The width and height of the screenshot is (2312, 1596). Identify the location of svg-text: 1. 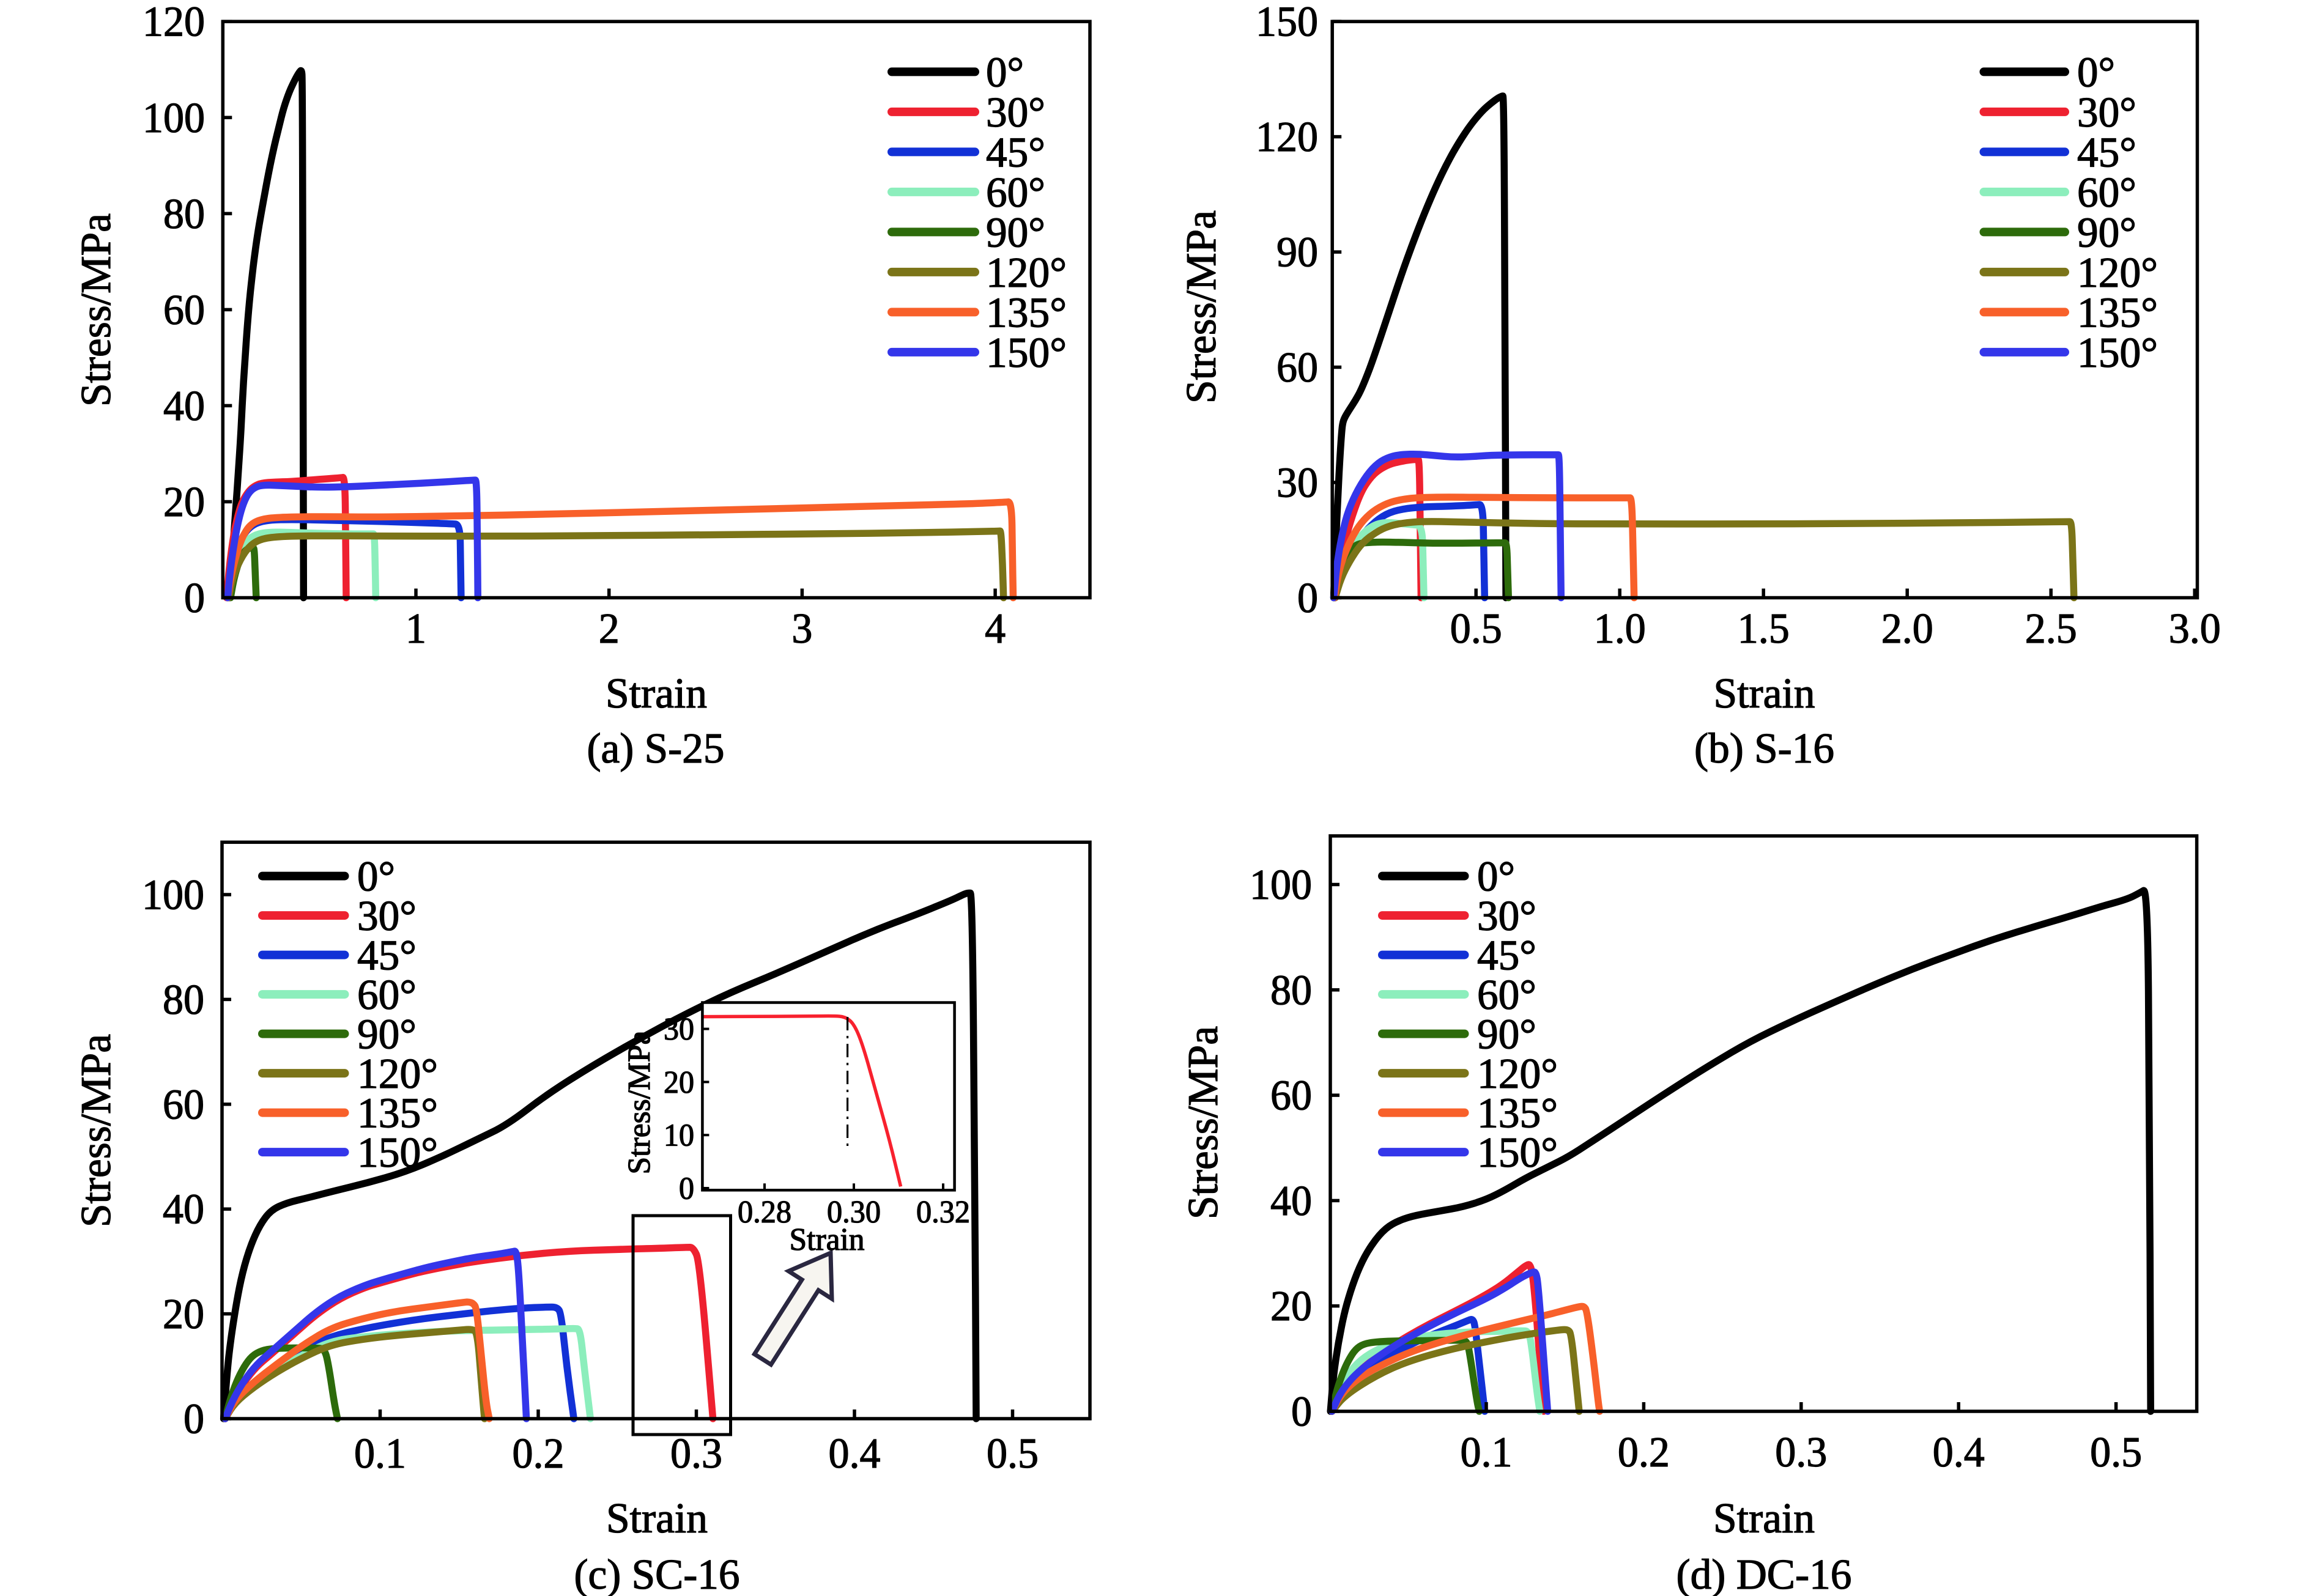
(416, 628).